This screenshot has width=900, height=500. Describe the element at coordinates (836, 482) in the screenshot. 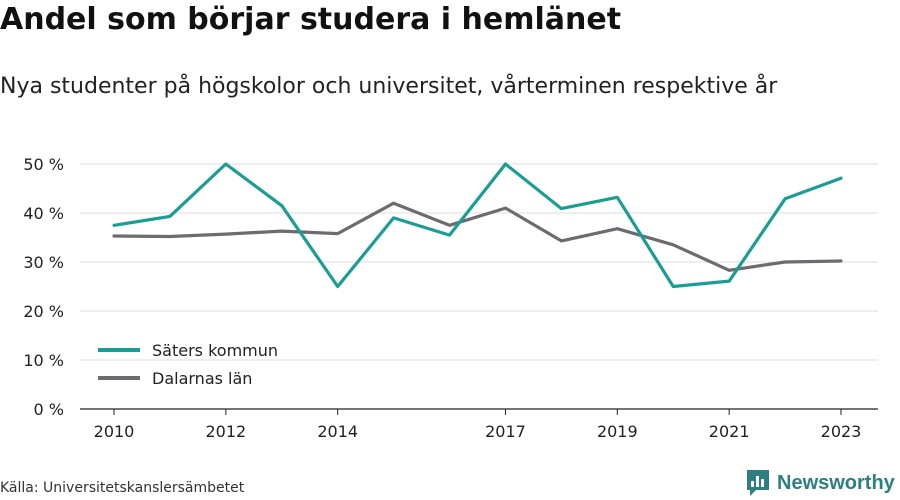

I see `brand-name: Newsworthy` at that location.